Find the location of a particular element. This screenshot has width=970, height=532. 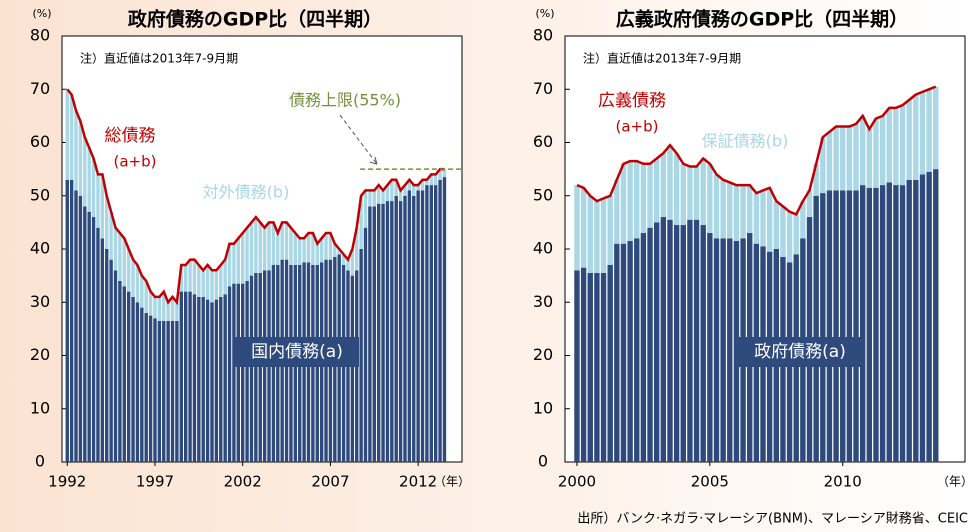

y-tick-label: 70 is located at coordinates (40, 88).